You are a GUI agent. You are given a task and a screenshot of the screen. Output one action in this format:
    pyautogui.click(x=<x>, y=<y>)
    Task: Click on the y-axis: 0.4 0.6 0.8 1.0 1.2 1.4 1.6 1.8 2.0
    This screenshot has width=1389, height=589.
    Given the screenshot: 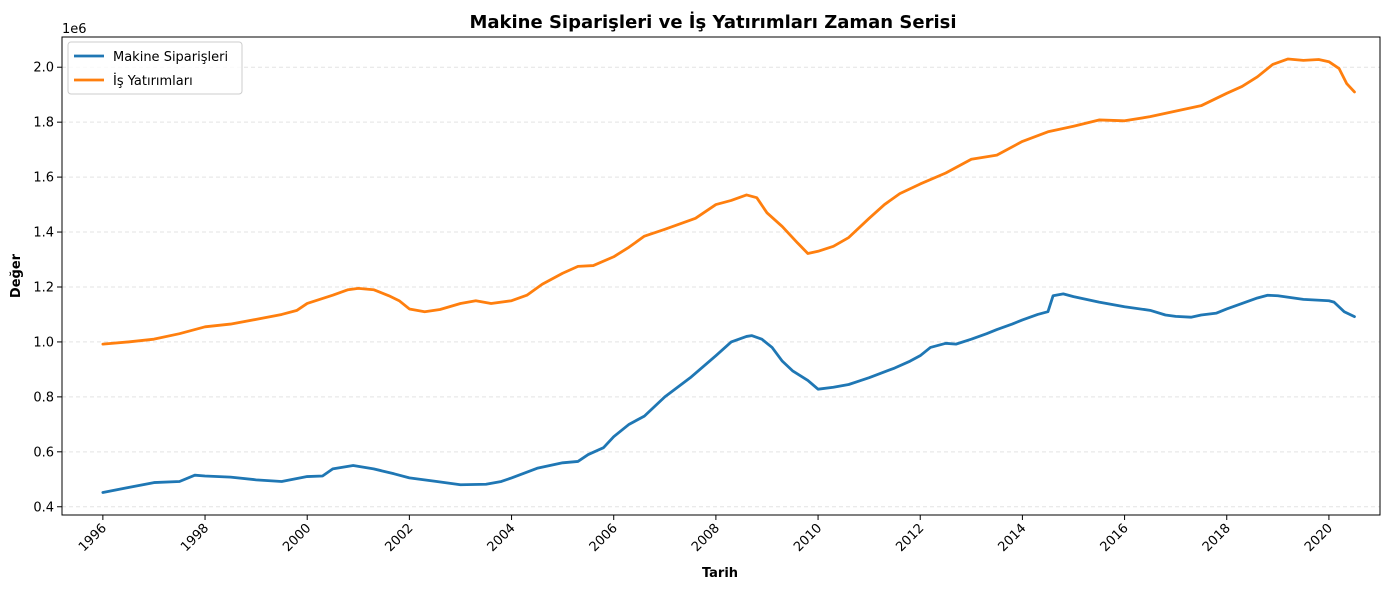 What is the action you would take?
    pyautogui.click(x=47, y=288)
    